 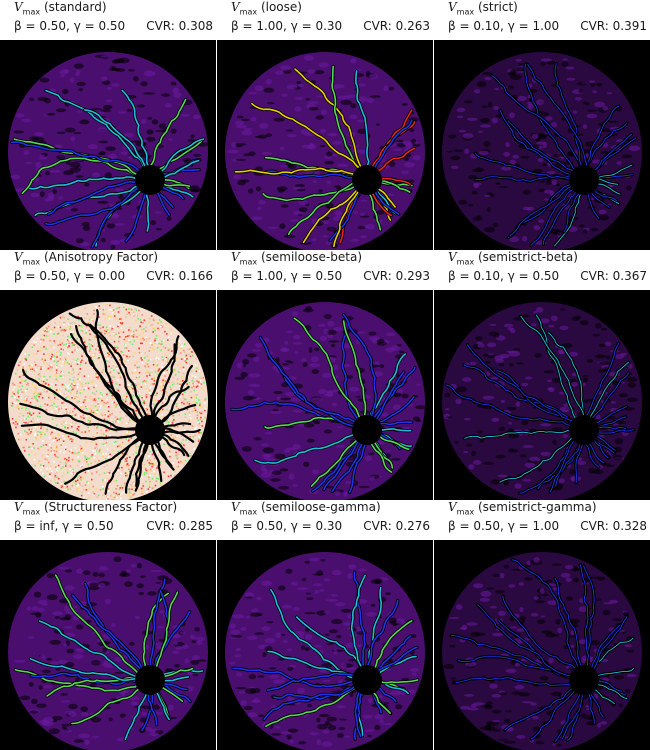 What do you see at coordinates (64, 526) in the screenshot?
I see `panel-params: β = inf, γ = 0.50` at bounding box center [64, 526].